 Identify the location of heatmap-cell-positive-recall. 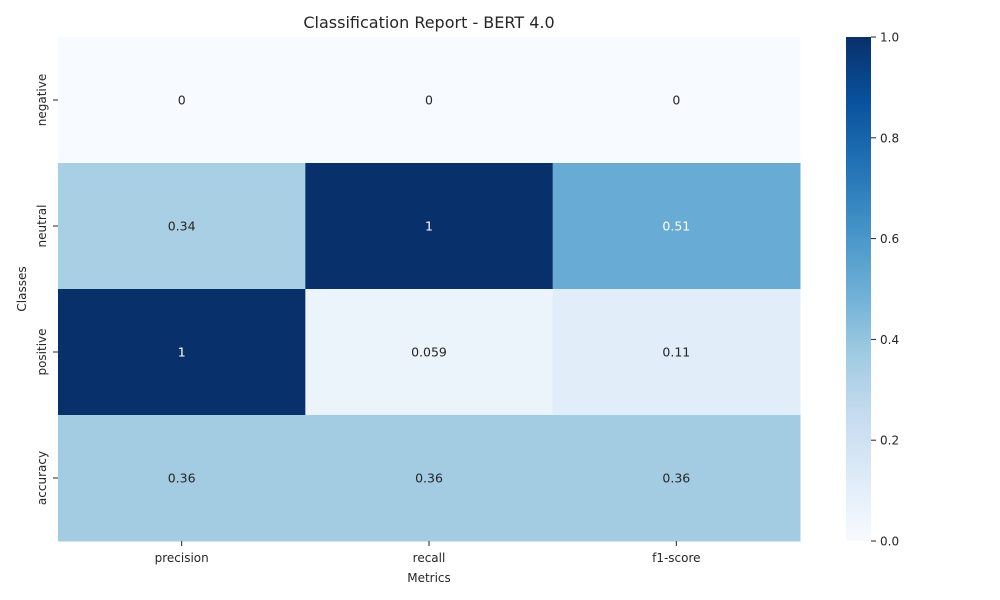
(429, 352).